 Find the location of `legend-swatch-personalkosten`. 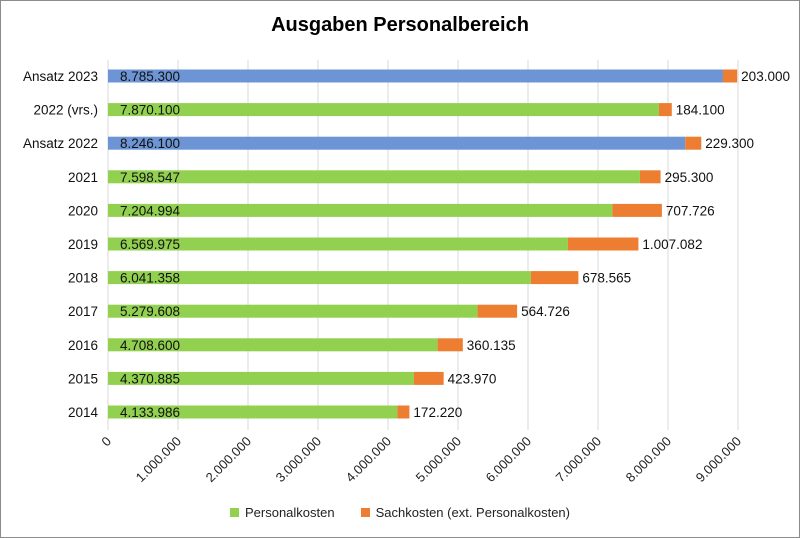

legend-swatch-personalkosten is located at coordinates (234, 512).